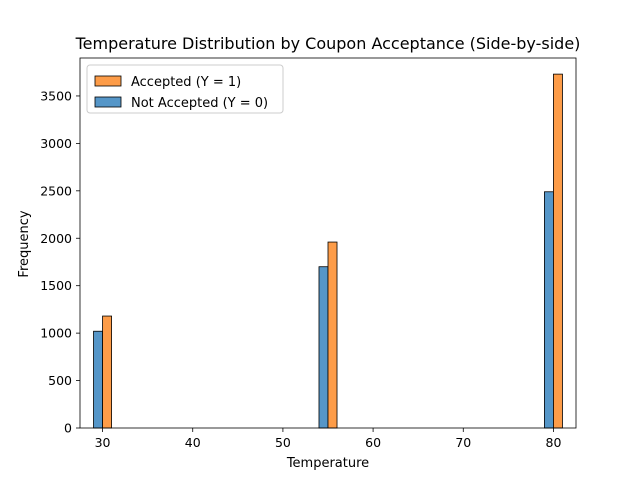 The image size is (640, 480). I want to click on legend-box, so click(185, 89).